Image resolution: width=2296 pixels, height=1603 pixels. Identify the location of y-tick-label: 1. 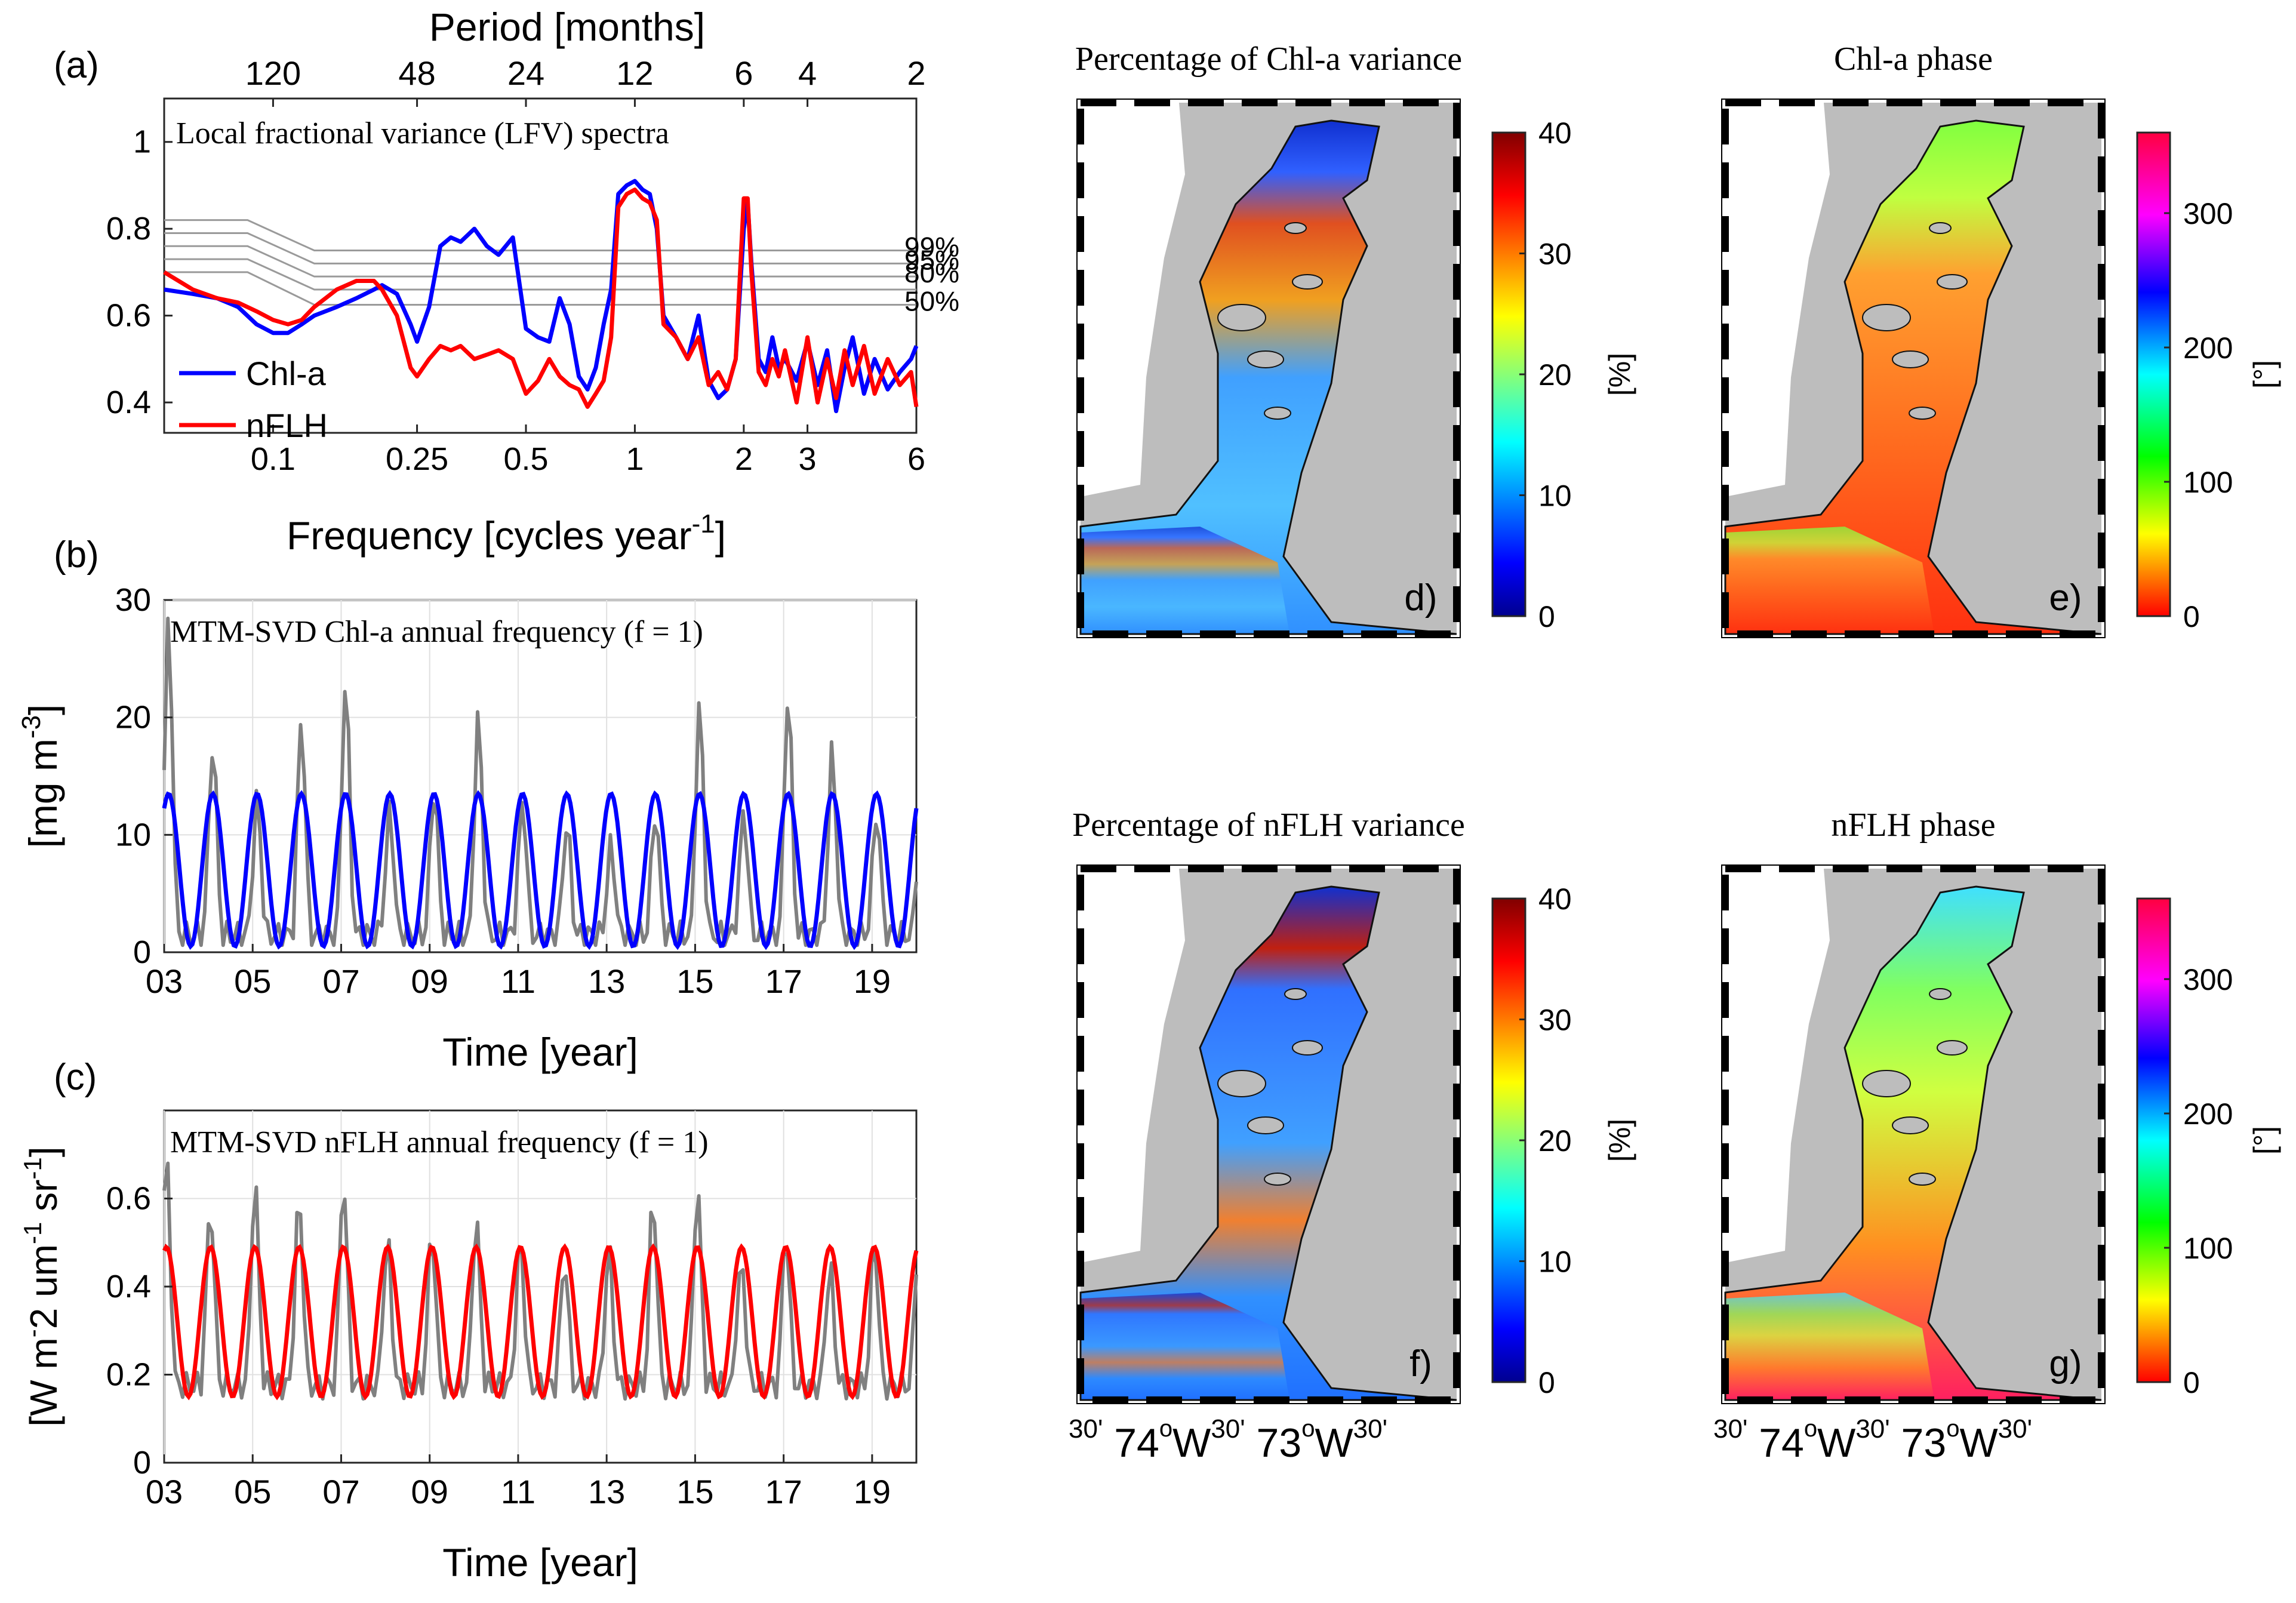
(142, 142).